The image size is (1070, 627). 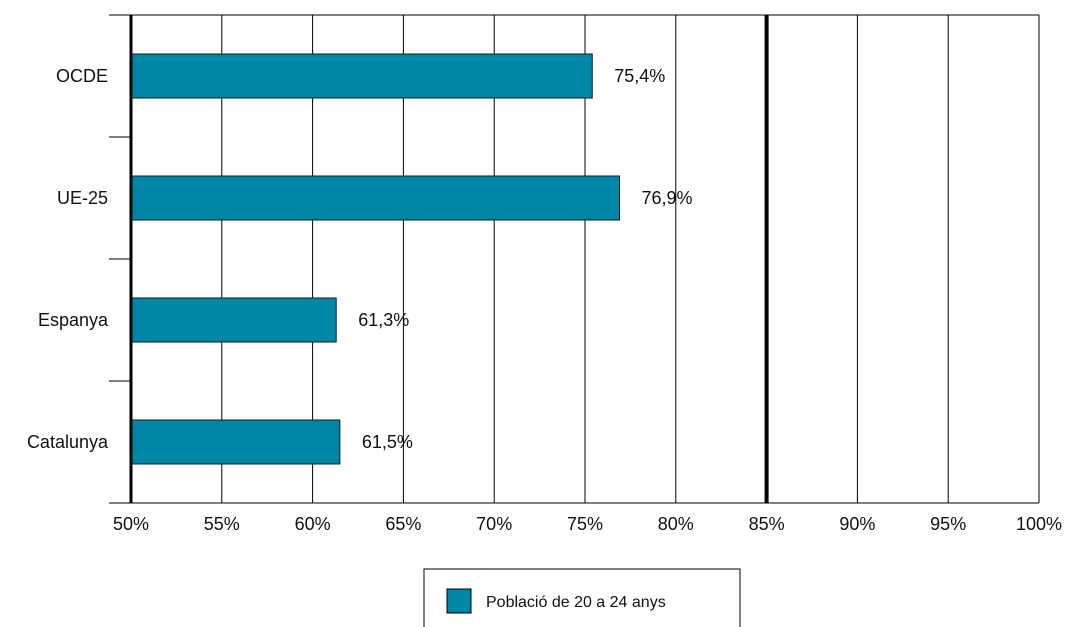 What do you see at coordinates (131, 524) in the screenshot?
I see `x-tick-label: 50%` at bounding box center [131, 524].